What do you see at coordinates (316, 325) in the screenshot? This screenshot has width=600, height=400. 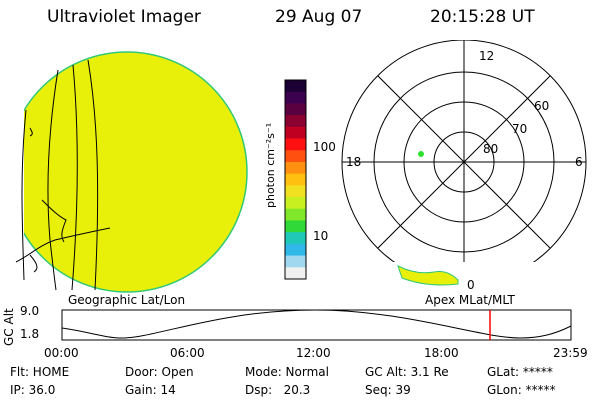 I see `altitude-timeline` at bounding box center [316, 325].